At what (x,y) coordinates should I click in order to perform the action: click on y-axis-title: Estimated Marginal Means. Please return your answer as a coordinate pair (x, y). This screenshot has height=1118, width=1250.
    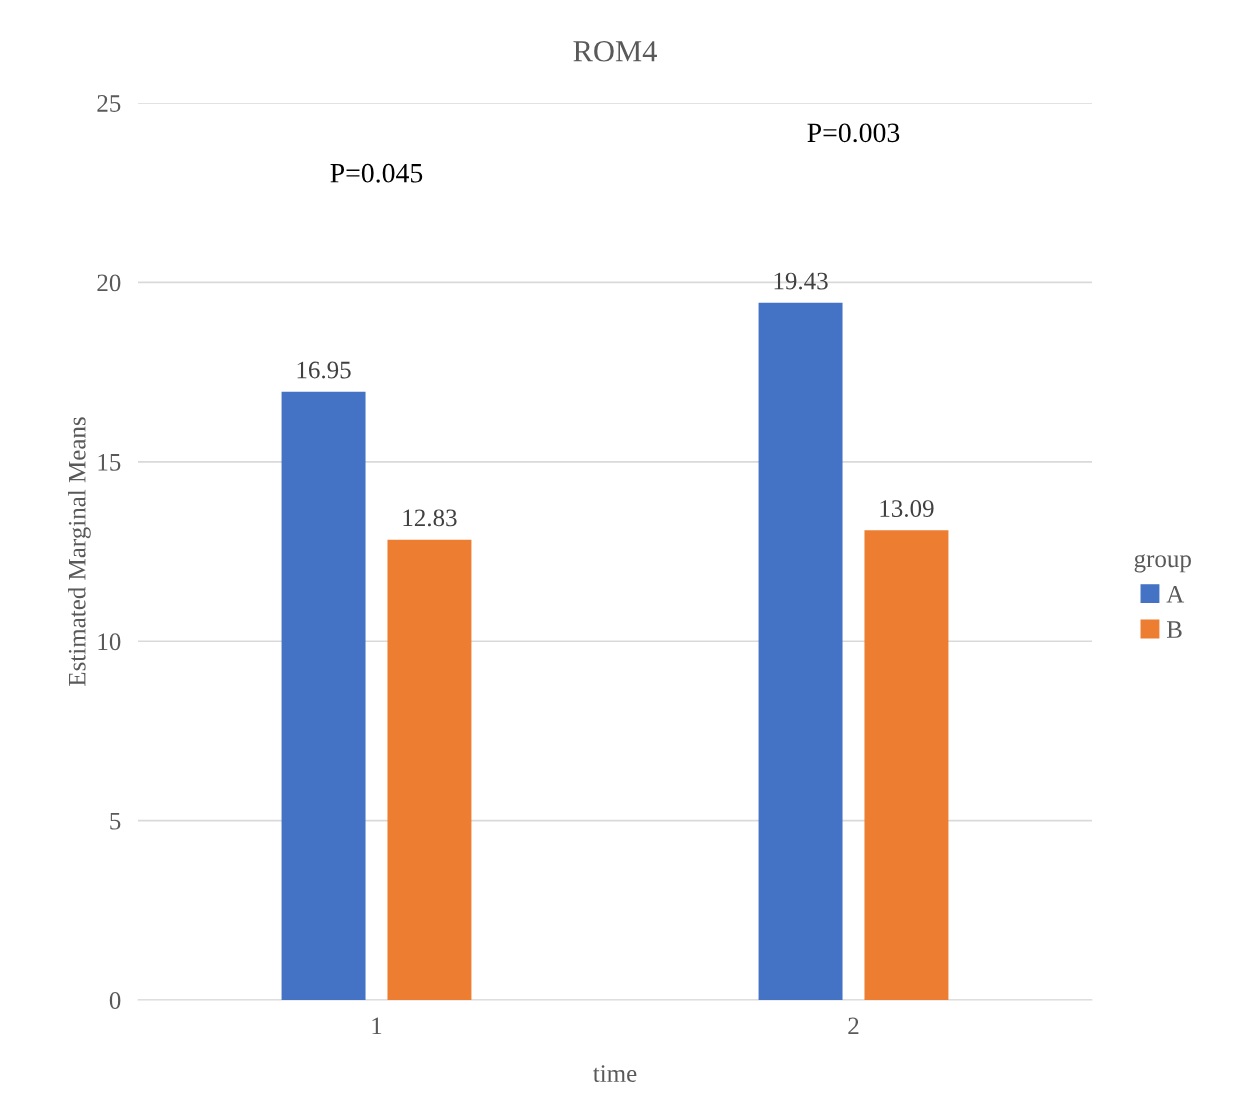
    Looking at the image, I should click on (79, 551).